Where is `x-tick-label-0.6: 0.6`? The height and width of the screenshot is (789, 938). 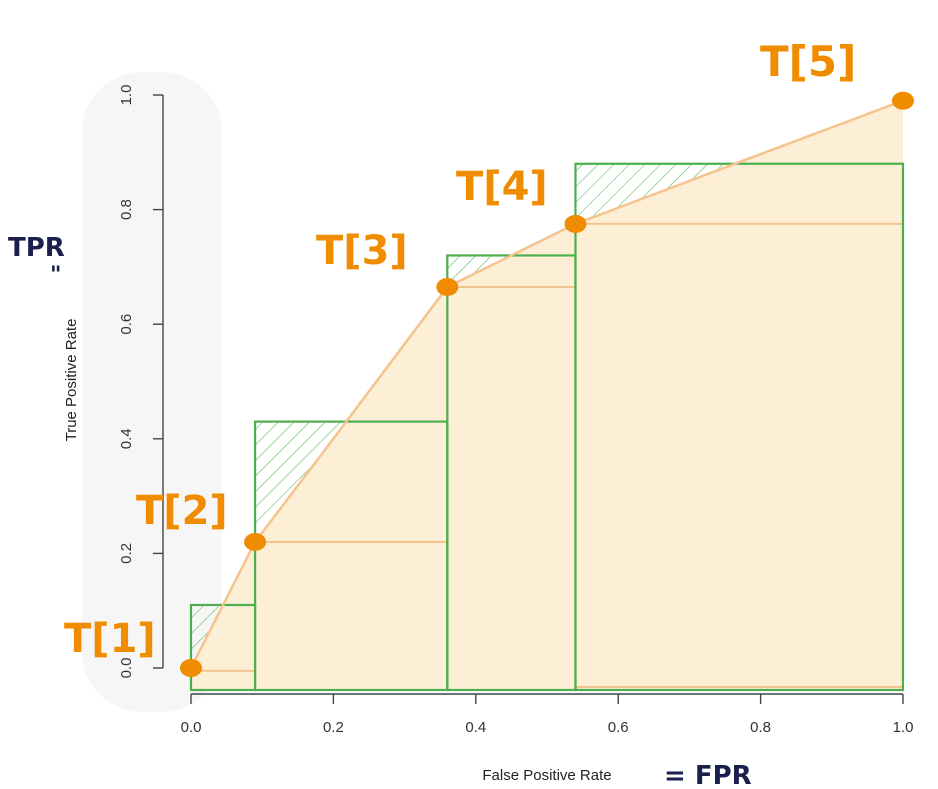
x-tick-label-0.6: 0.6 is located at coordinates (618, 727).